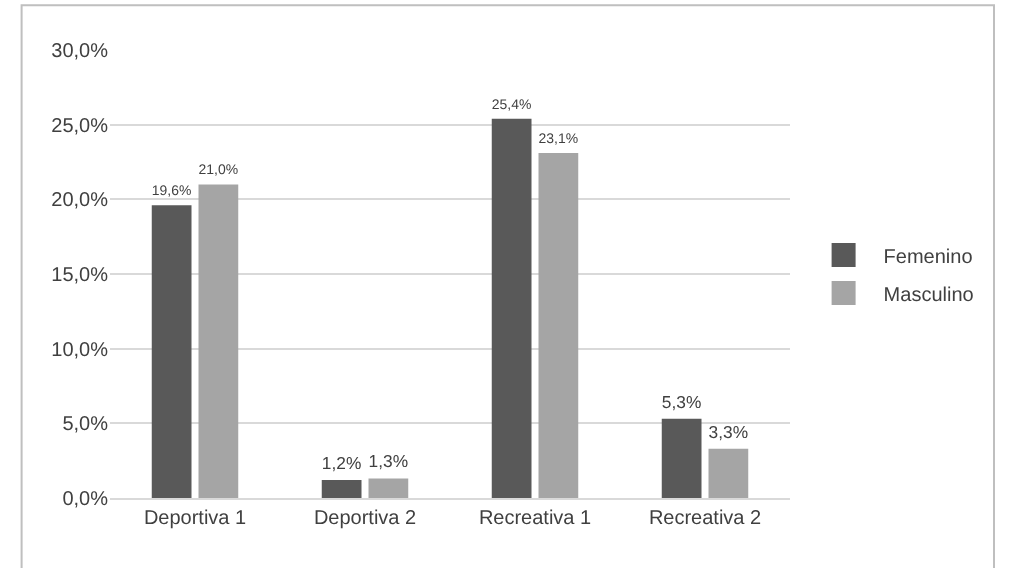  I want to click on data-label: 5,3%, so click(681, 401).